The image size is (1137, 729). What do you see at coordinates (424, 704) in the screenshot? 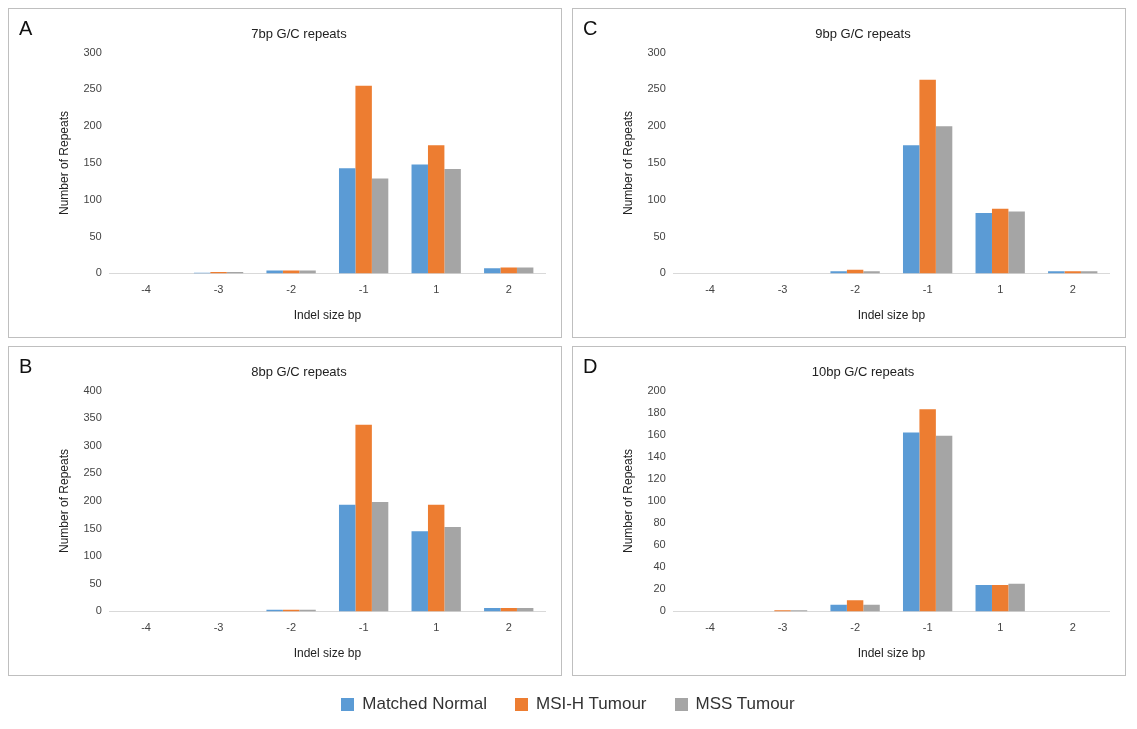
I see `legend-label: Matched Normal` at bounding box center [424, 704].